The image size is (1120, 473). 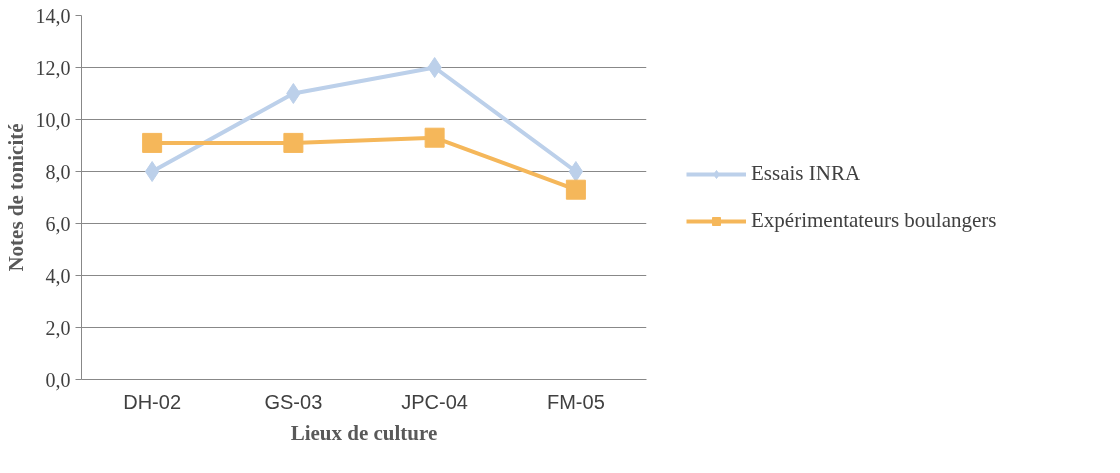 What do you see at coordinates (806, 173) in the screenshot?
I see `legend-label: Essais INRA` at bounding box center [806, 173].